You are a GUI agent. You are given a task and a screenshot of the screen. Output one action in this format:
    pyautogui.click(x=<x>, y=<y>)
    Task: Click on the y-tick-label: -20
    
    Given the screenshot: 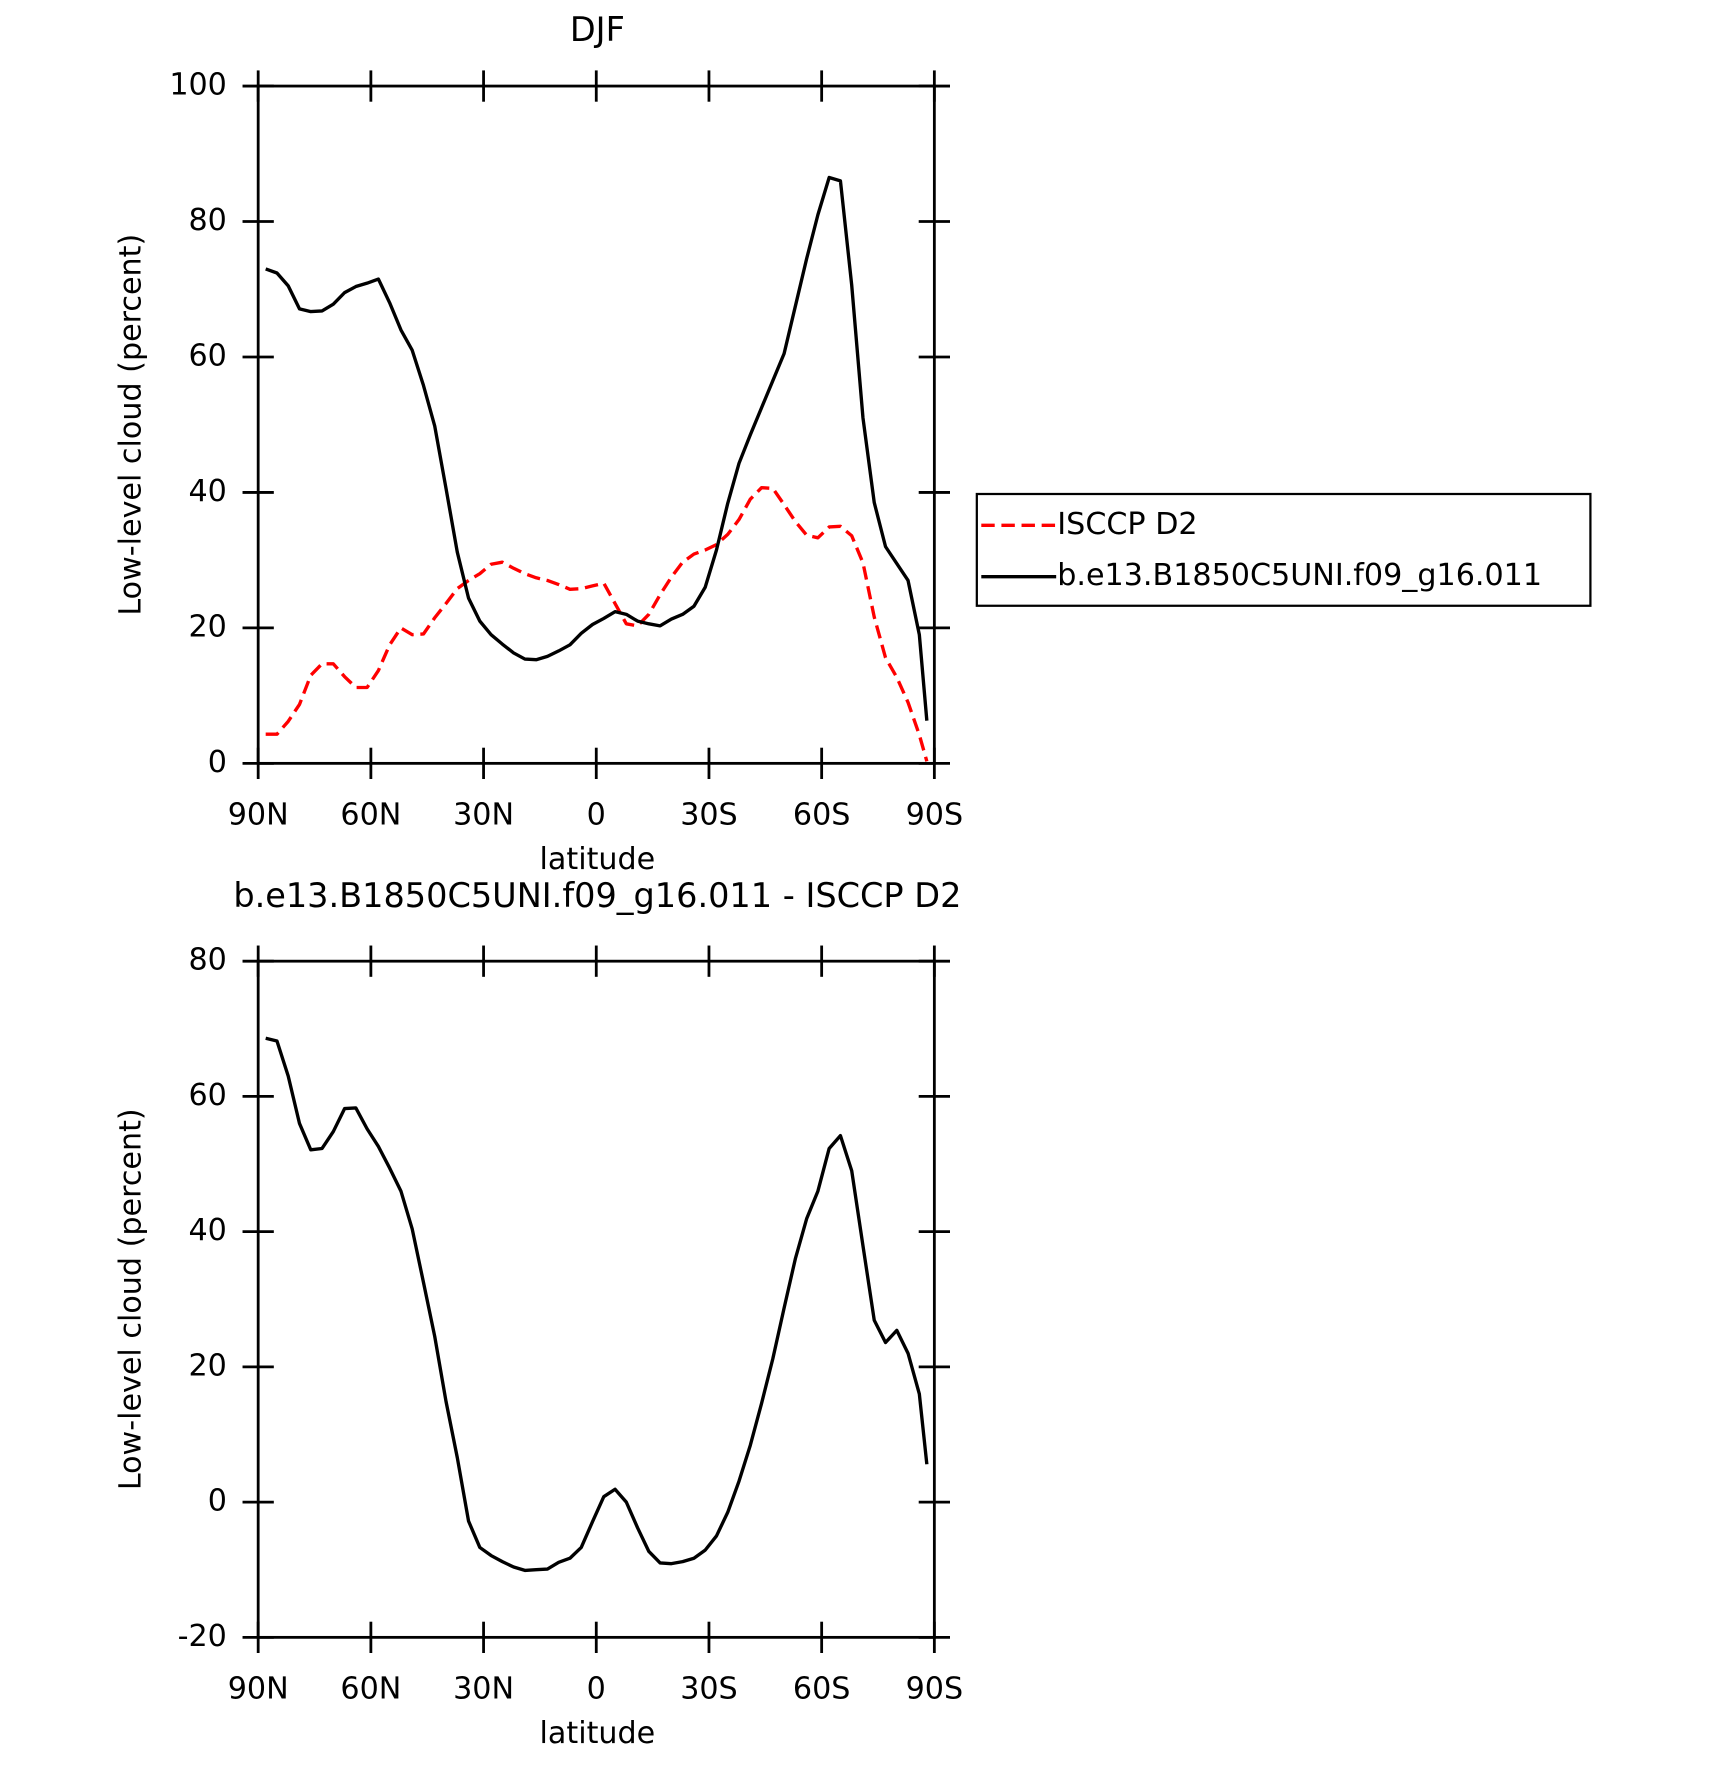 What is the action you would take?
    pyautogui.click(x=202, y=1636)
    